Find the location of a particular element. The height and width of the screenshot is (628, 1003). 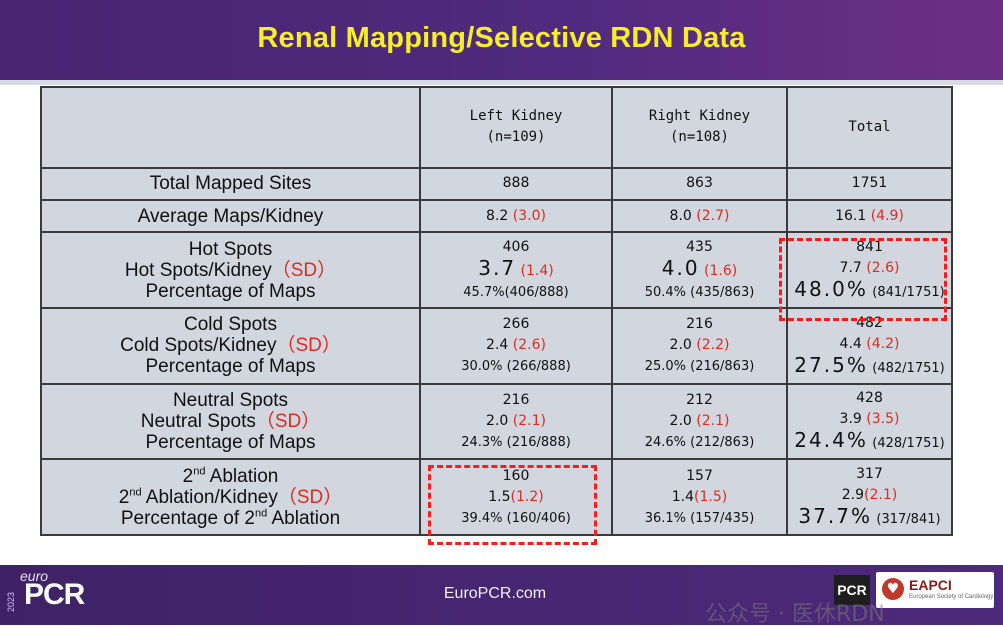

cell-total-cold-spots: 482 4.4 (4.2) 27.5% (482/1751) is located at coordinates (869, 345).